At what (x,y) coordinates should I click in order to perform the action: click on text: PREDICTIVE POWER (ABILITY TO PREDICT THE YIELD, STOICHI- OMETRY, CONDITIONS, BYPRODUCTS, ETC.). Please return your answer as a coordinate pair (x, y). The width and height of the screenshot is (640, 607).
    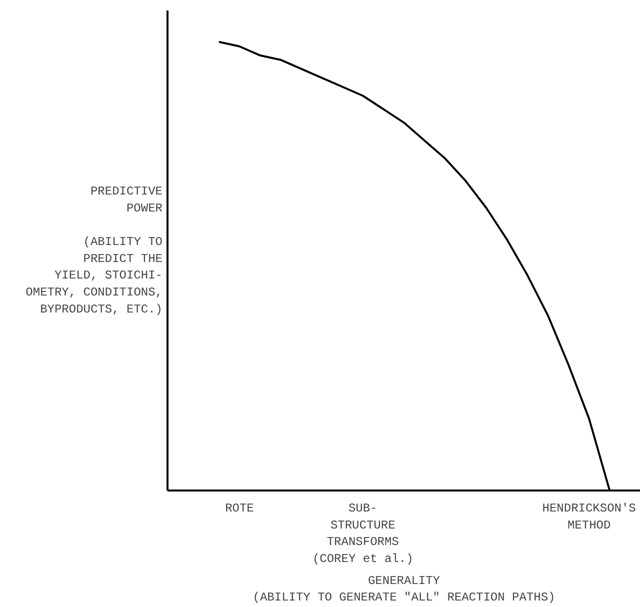
    Looking at the image, I should click on (94, 250).